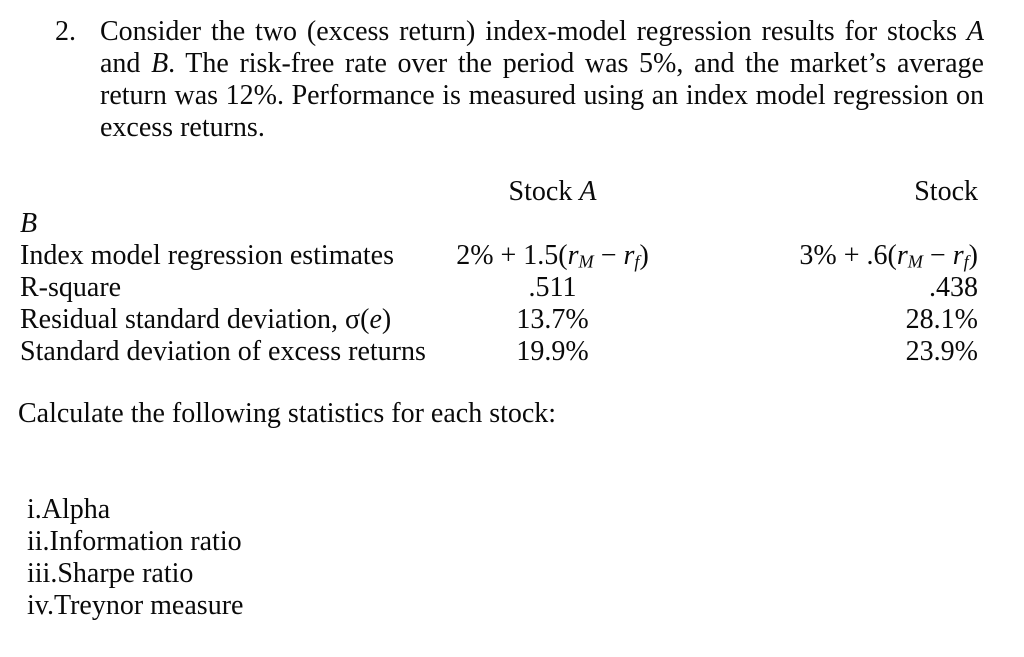 The width and height of the screenshot is (1024, 657). I want to click on wrapped-b-em: B, so click(29, 223).